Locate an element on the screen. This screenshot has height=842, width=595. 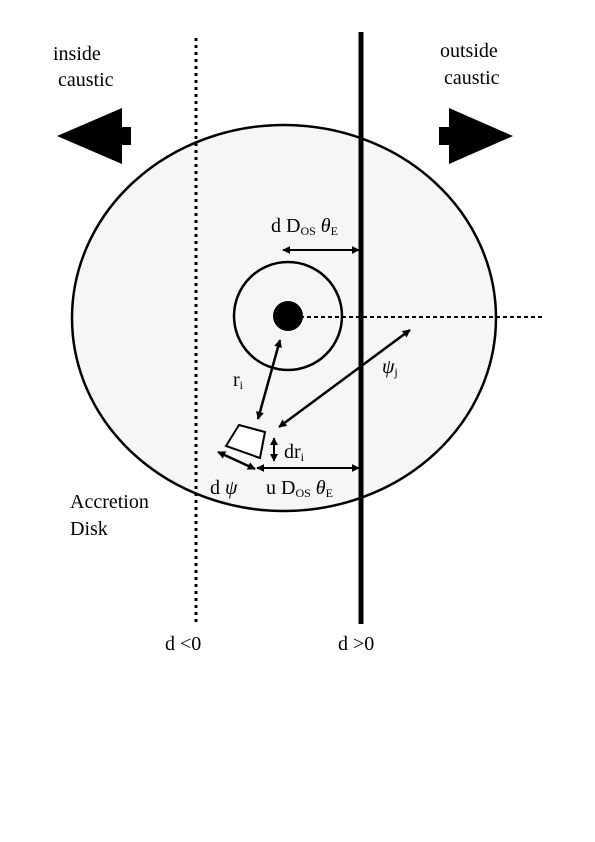
inside-caustic-label-line1: inside is located at coordinates (77, 54).